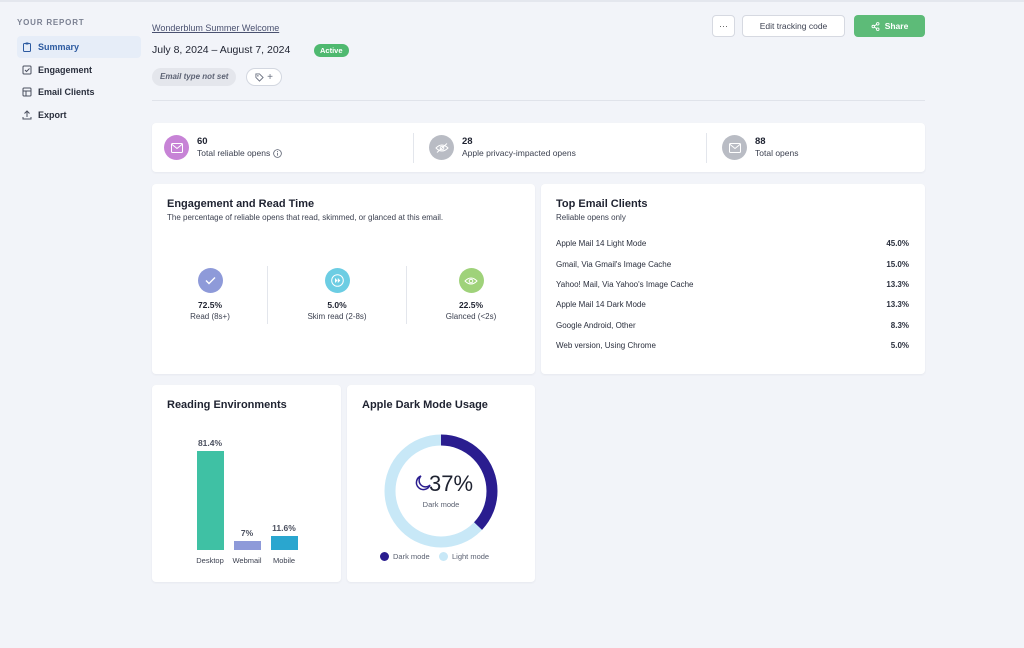  What do you see at coordinates (337, 295) in the screenshot?
I see `engagement-skim: 5.0% Skim read (2-8s)` at bounding box center [337, 295].